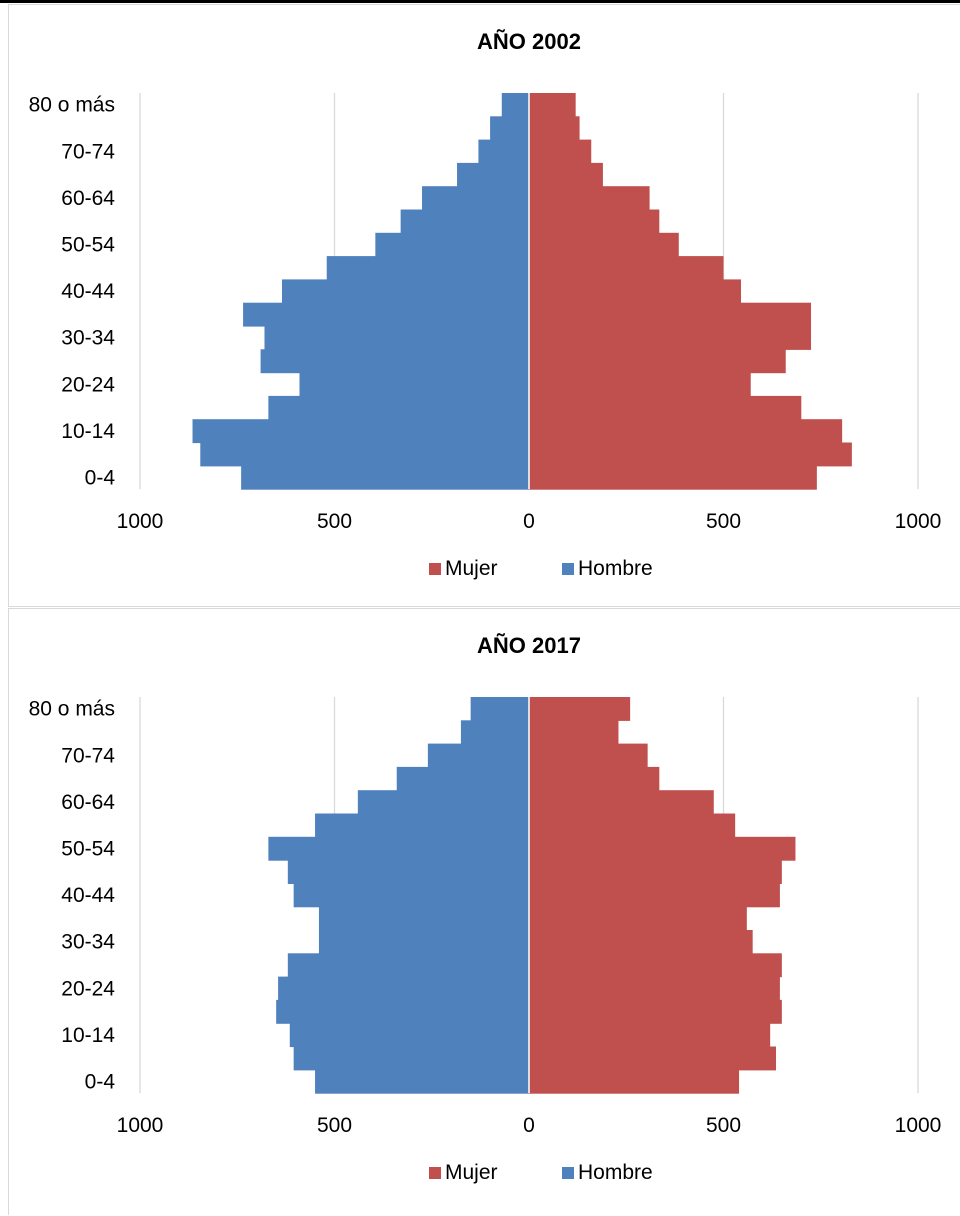 The height and width of the screenshot is (1216, 960). What do you see at coordinates (480, 1) in the screenshot?
I see `header-rule` at bounding box center [480, 1].